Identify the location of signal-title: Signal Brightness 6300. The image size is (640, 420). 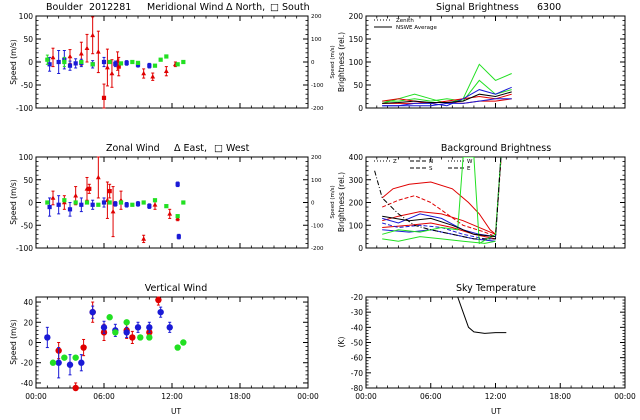
(498, 7).